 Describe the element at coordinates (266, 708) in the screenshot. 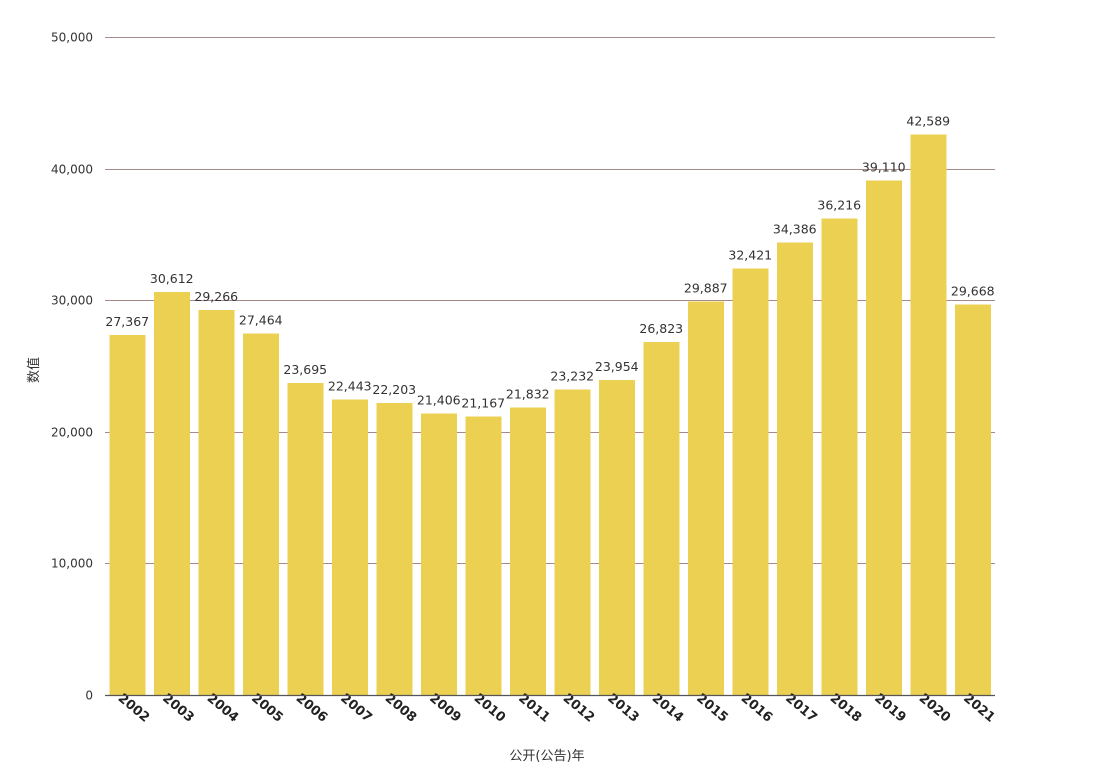

I see `x-tick-label: 2005` at that location.